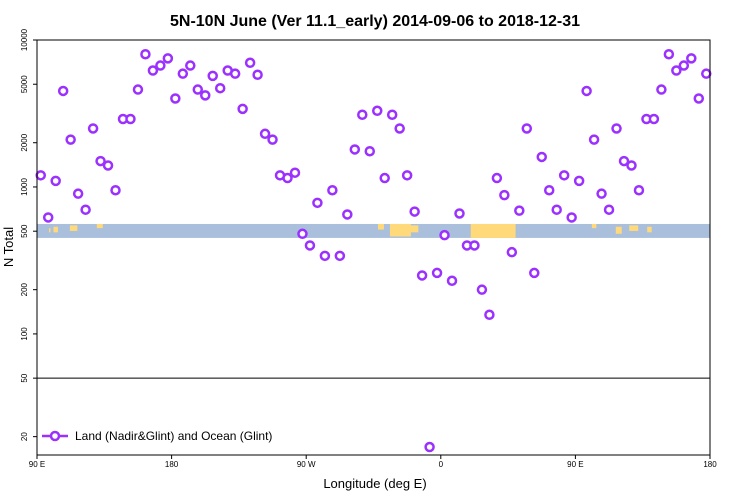 The height and width of the screenshot is (500, 750). What do you see at coordinates (24, 187) in the screenshot?
I see `y-tick-label: 1000` at bounding box center [24, 187].